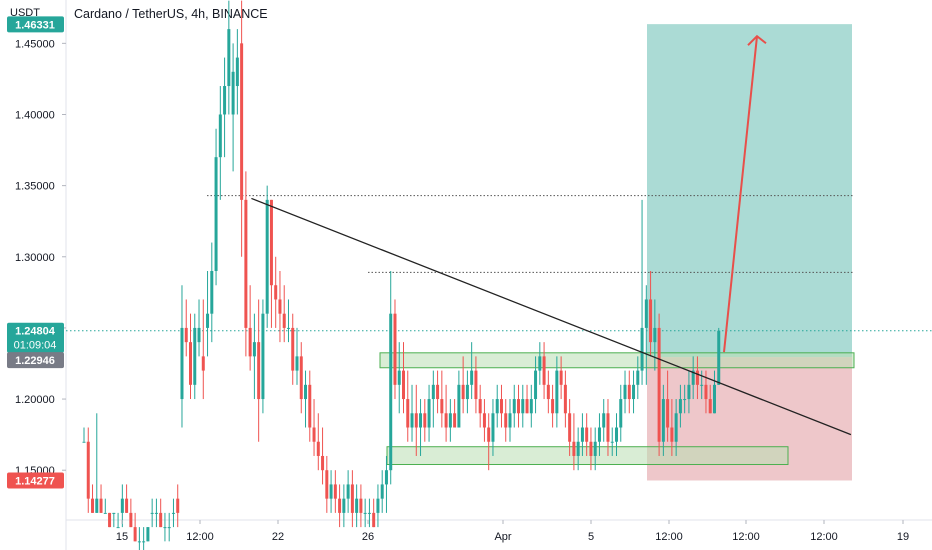 This screenshot has height=550, width=932. Describe the element at coordinates (35, 346) in the screenshot. I see `countdown-timer: 01:09:04` at that location.